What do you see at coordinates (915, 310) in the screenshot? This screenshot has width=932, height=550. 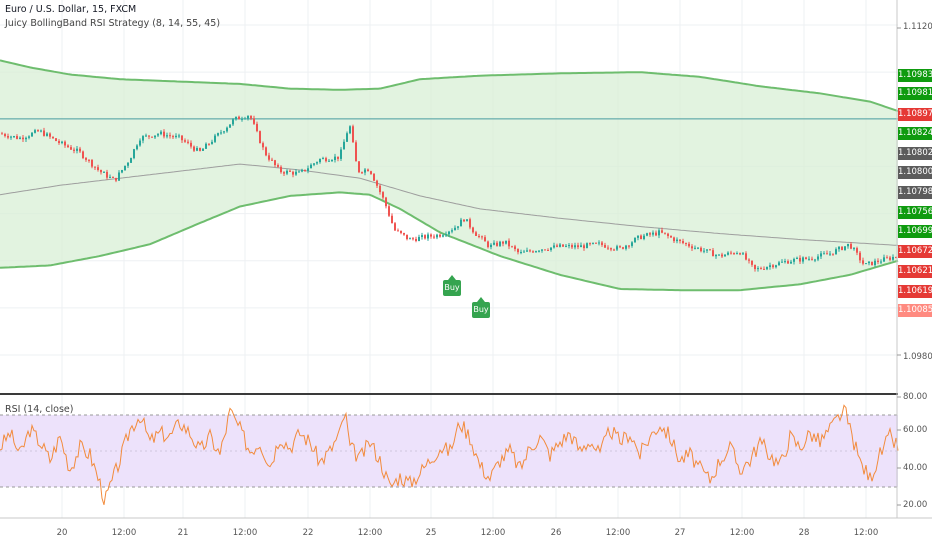 I see `price-tag: 1.10085` at bounding box center [915, 310].